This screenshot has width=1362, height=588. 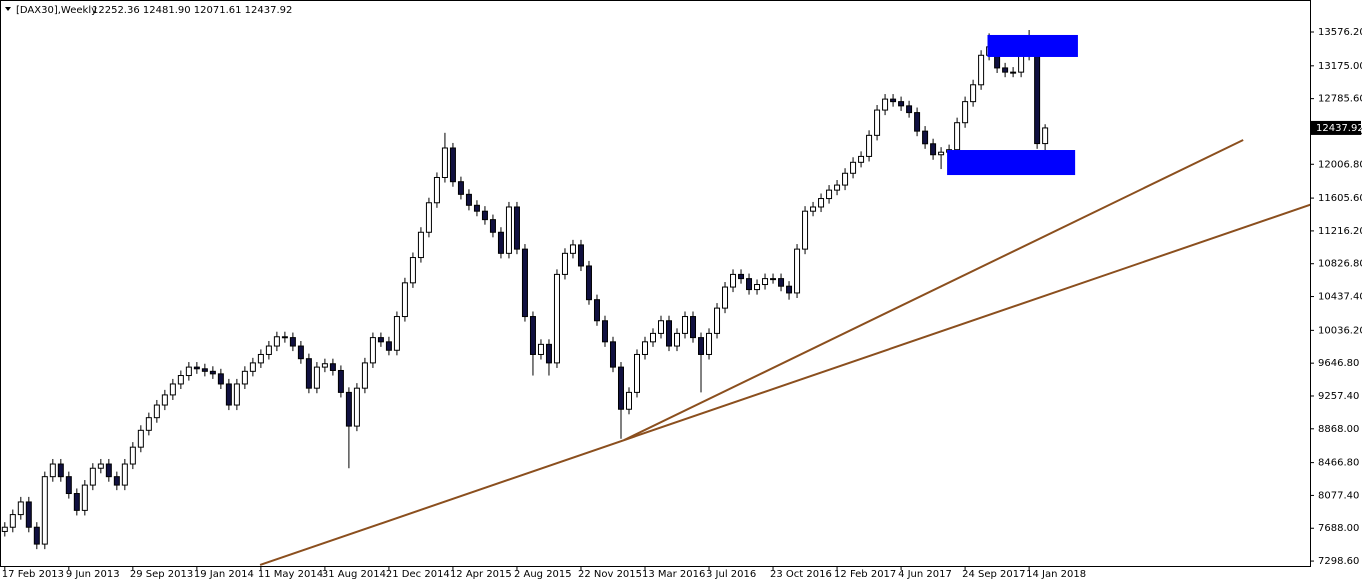 What do you see at coordinates (93, 574) in the screenshot?
I see `x-tick-label: 9 Jun 2013` at bounding box center [93, 574].